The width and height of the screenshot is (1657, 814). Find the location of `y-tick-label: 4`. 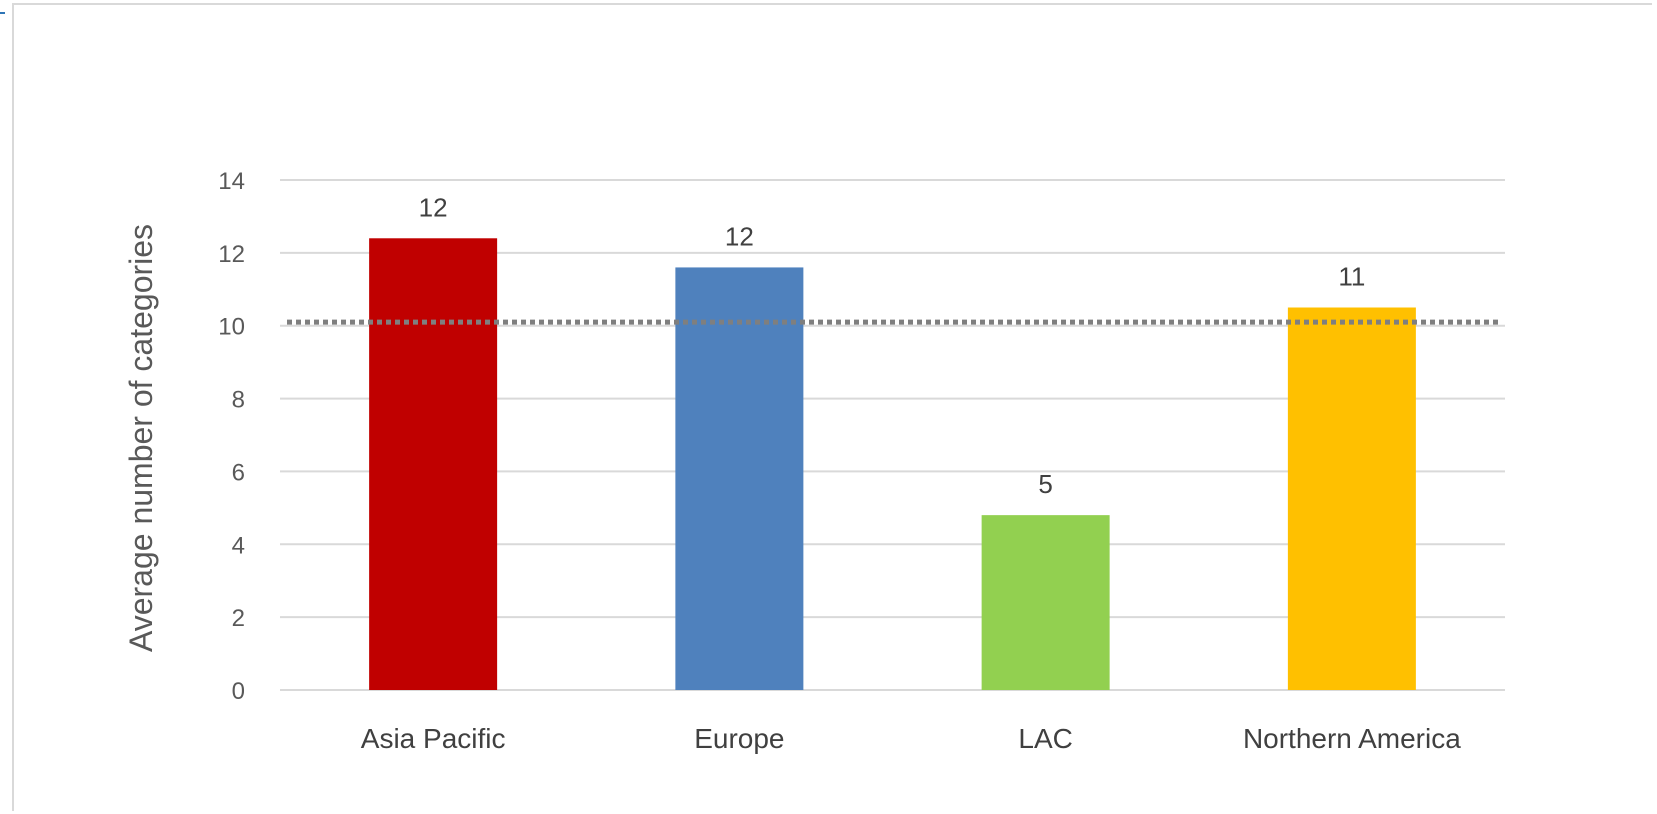

y-tick-label: 4 is located at coordinates (238, 545).